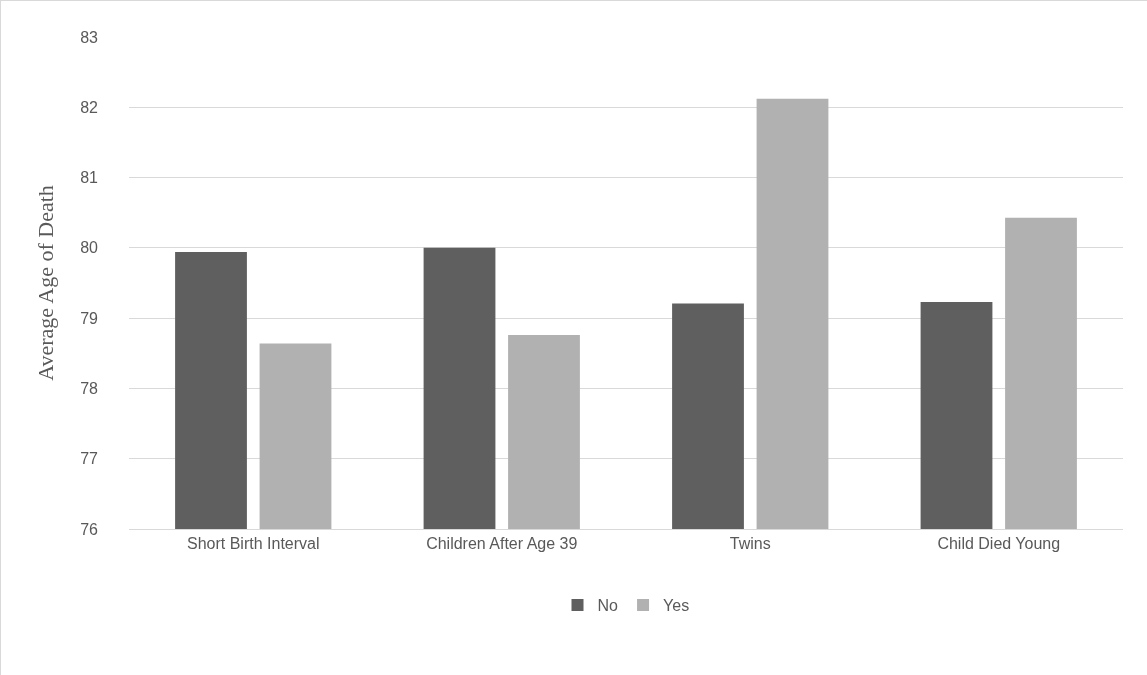 This screenshot has width=1147, height=675. I want to click on legend-label: Yes, so click(676, 606).